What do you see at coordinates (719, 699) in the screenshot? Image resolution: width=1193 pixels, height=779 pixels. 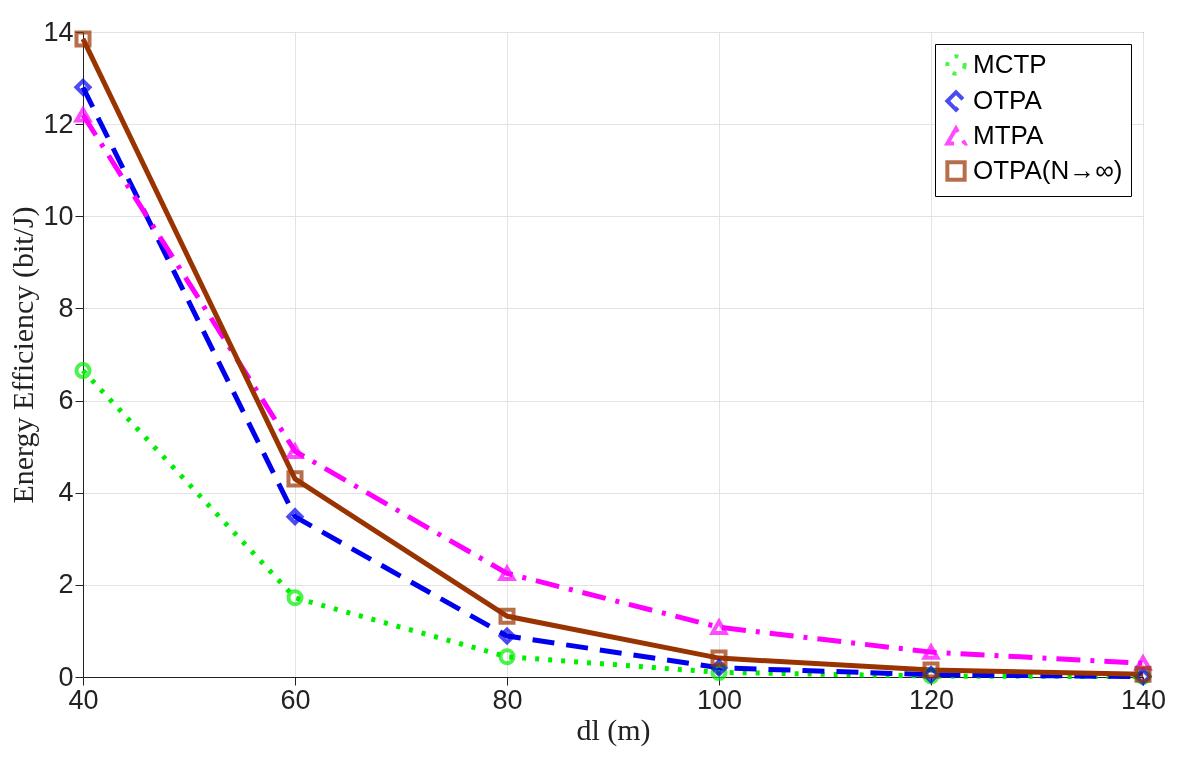 I see `x-tick-label: 100` at bounding box center [719, 699].